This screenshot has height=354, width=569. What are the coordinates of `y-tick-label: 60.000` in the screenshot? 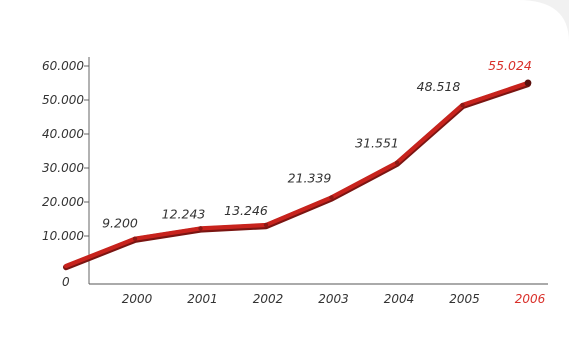 It's located at (63, 66).